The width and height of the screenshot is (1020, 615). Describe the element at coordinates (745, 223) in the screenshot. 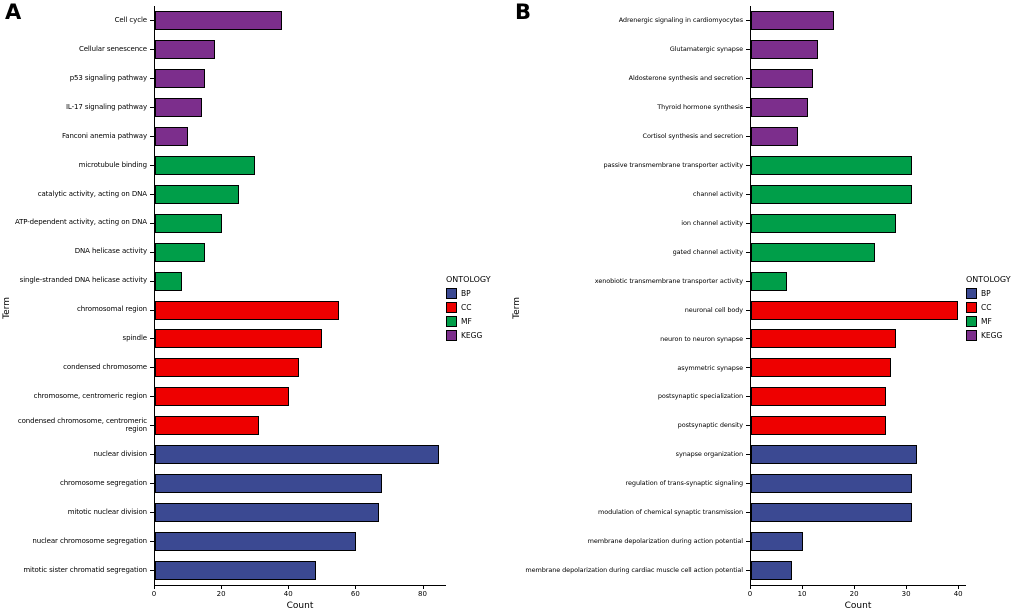

I see `bar-row: ion channel activity` at that location.